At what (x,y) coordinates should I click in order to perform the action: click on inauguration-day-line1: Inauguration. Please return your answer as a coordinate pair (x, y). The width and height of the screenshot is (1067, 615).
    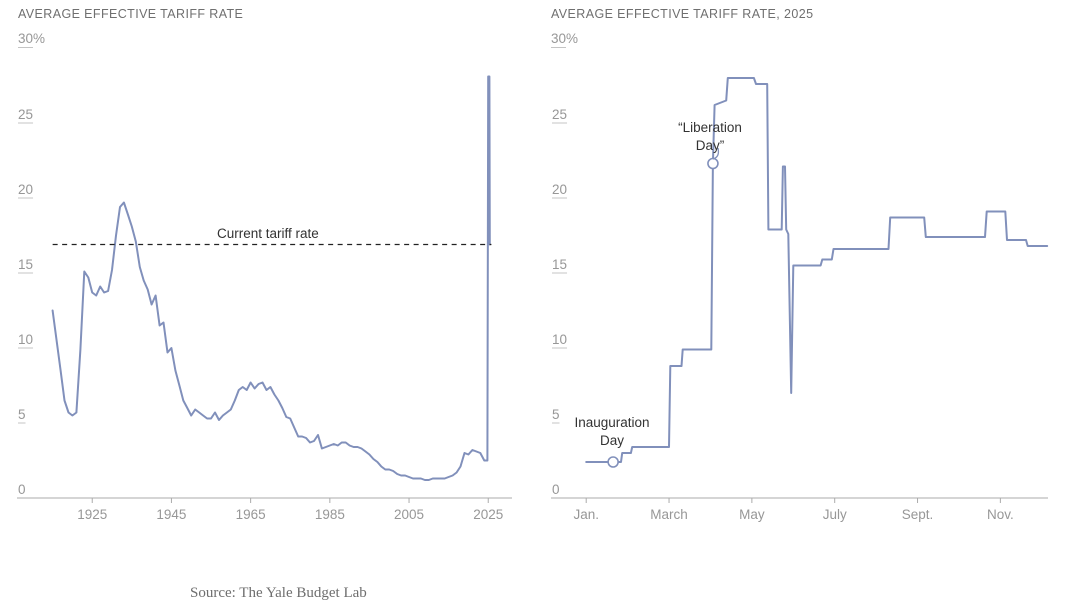
    Looking at the image, I should click on (612, 422).